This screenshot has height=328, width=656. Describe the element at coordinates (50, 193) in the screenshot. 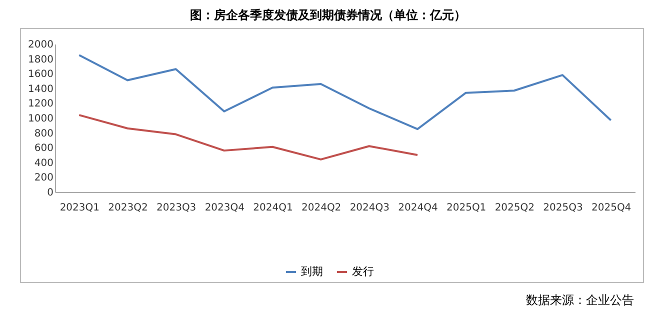

I see `y-tick-label: 0` at that location.